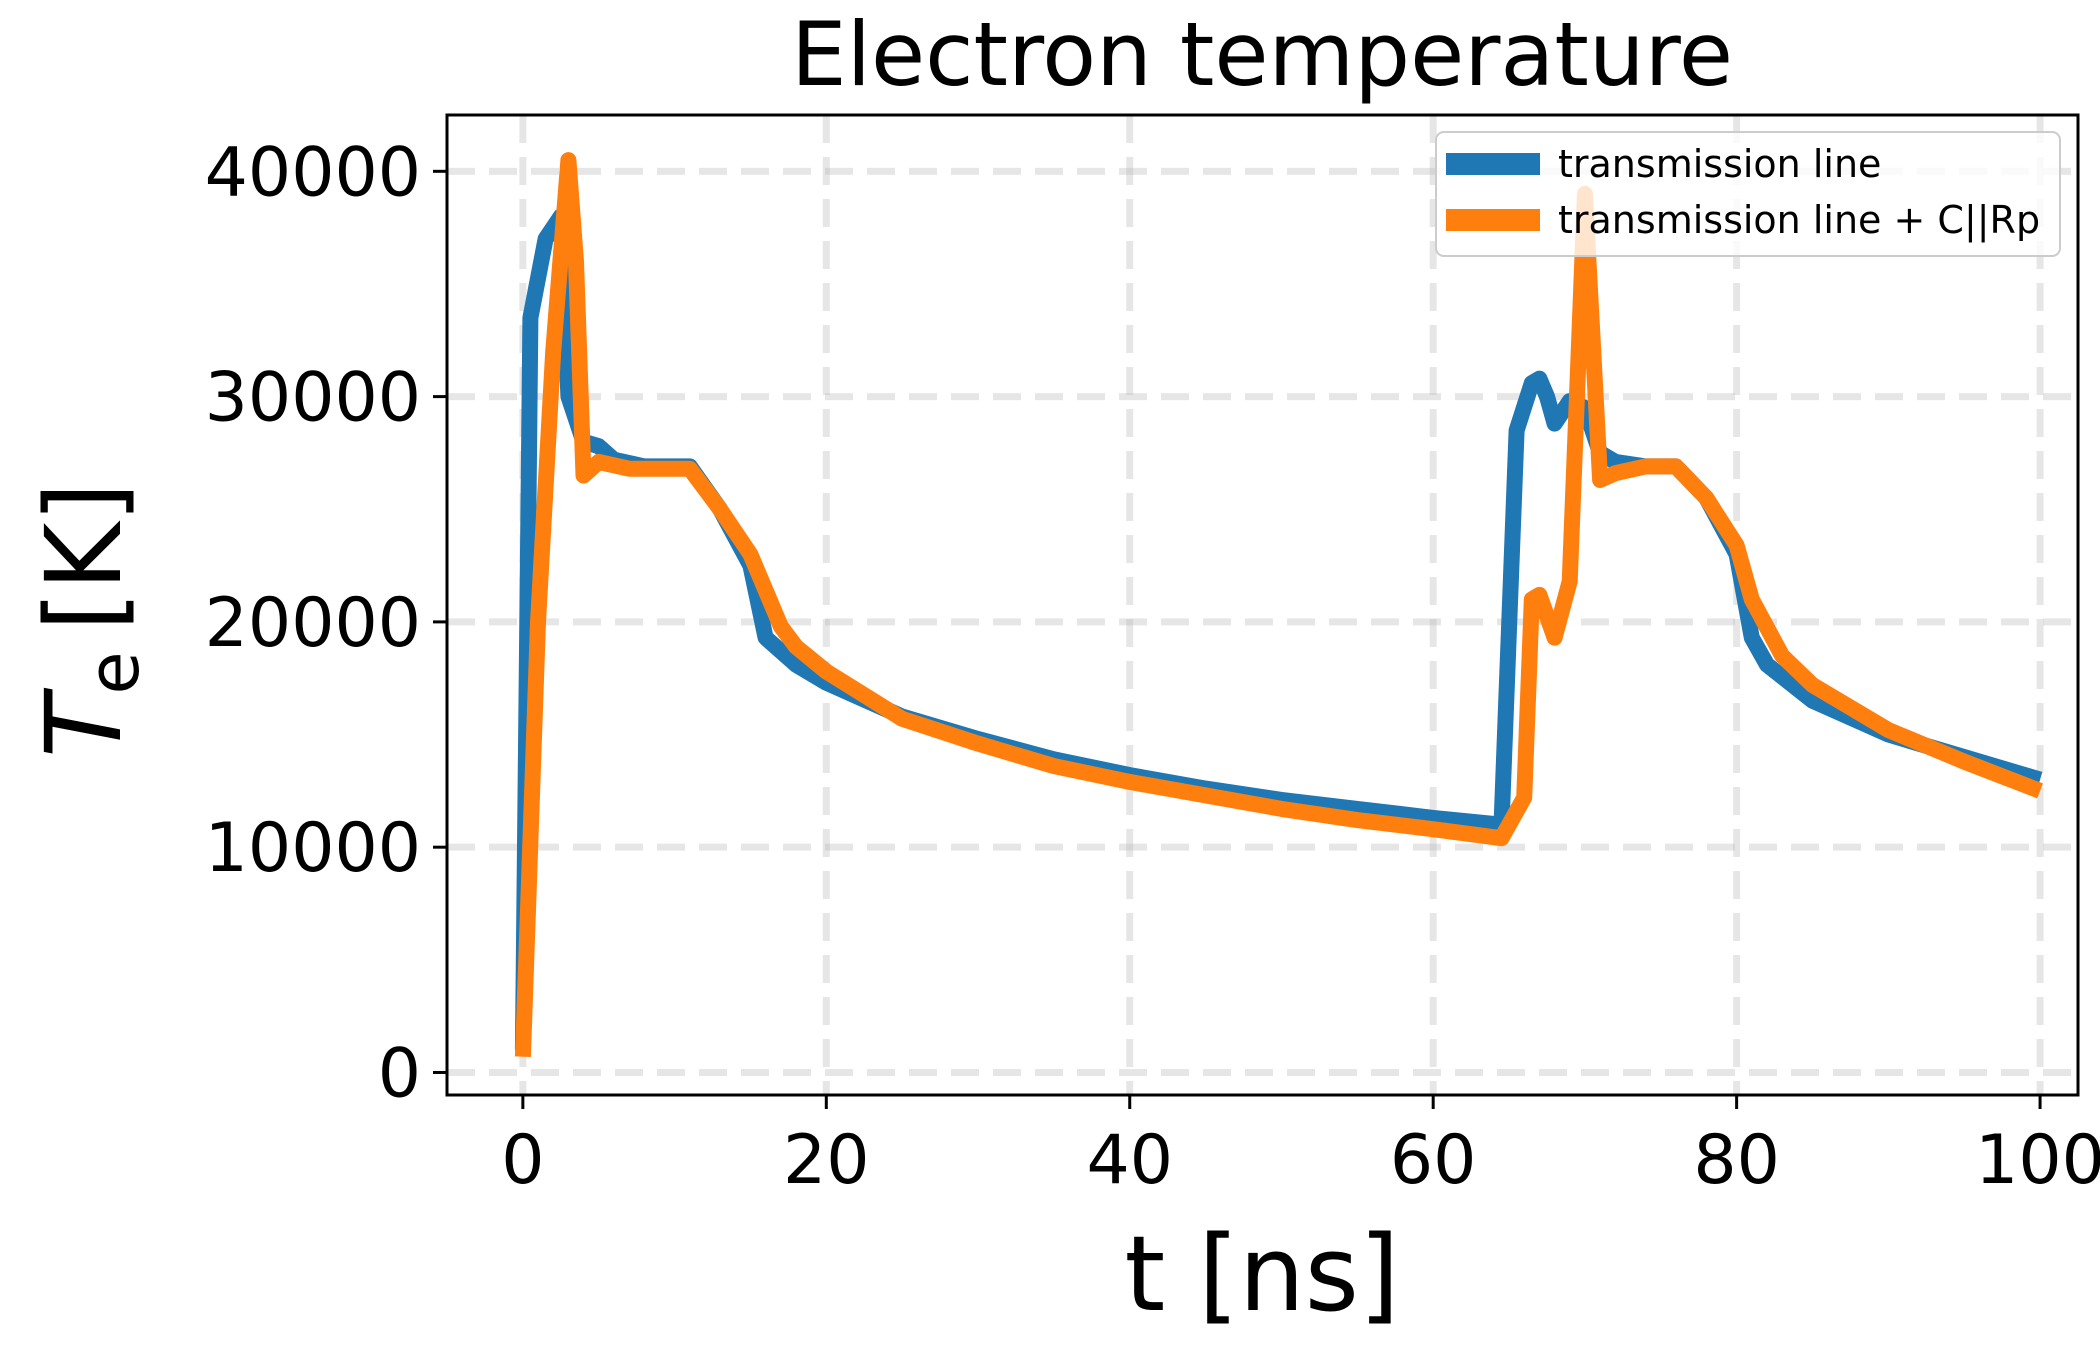 Image resolution: width=2100 pixels, height=1350 pixels. Describe the element at coordinates (84, 556) in the screenshot. I see `y-axis-label-unit: [K]` at that location.